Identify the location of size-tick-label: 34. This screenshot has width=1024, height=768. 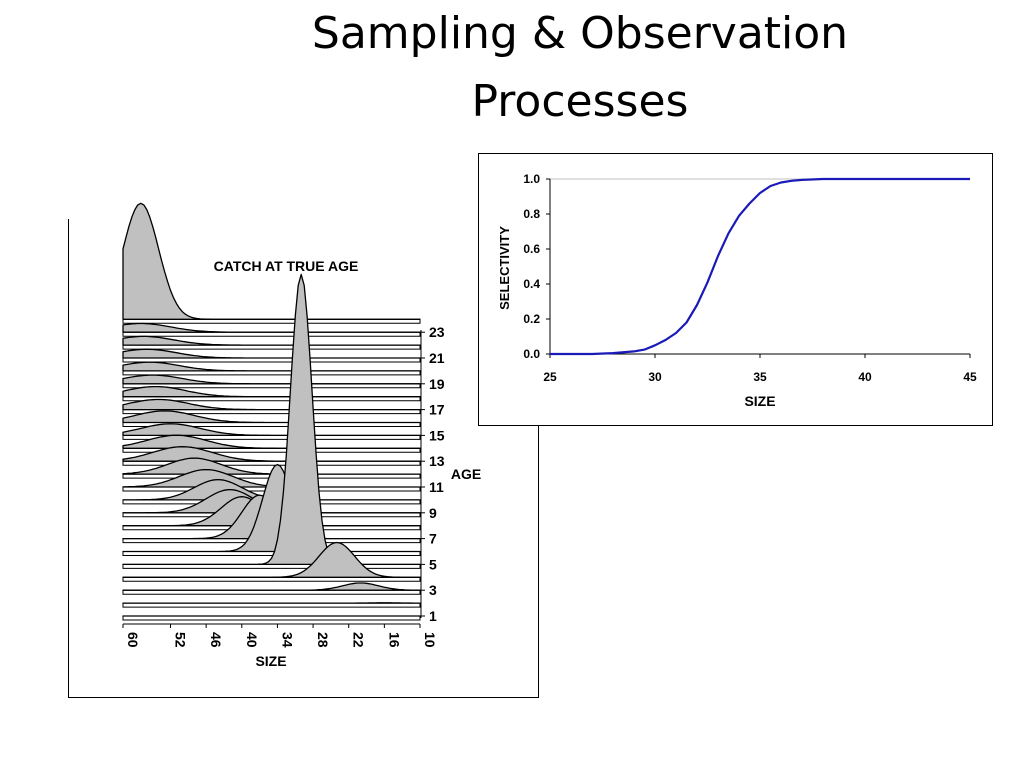
(287, 640).